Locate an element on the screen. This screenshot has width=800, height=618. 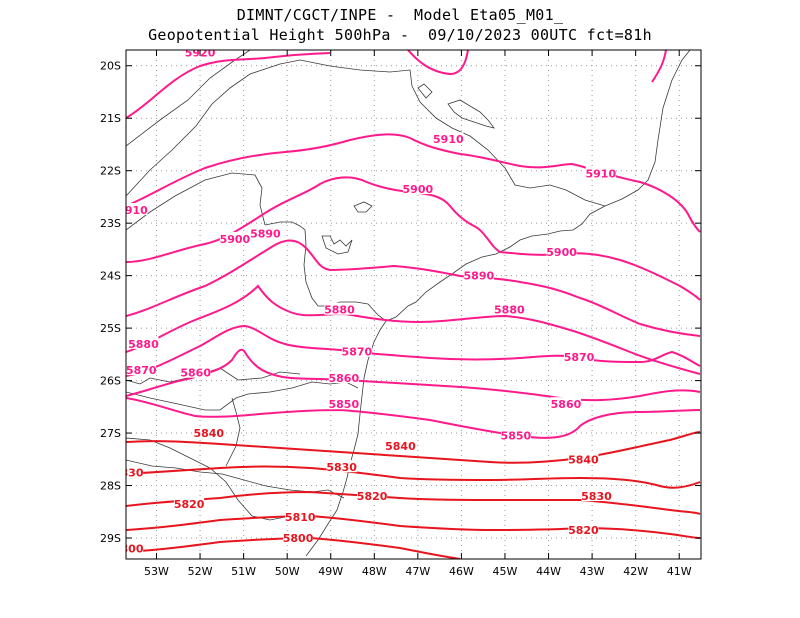
x-tick-label: 47W is located at coordinates (417, 571).